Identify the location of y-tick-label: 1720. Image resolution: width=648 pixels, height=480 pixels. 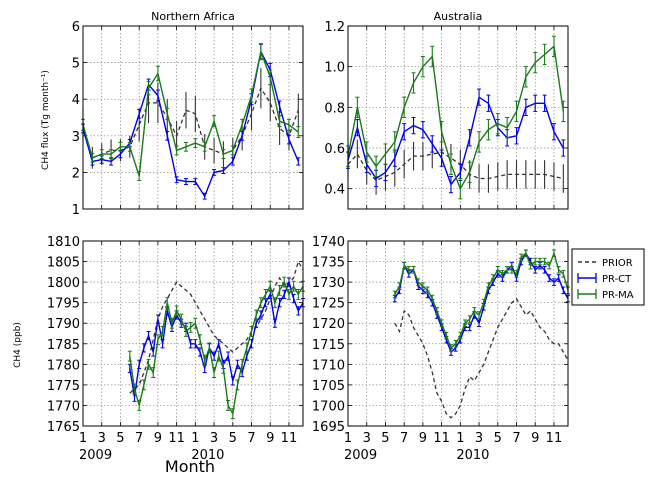
(328, 324).